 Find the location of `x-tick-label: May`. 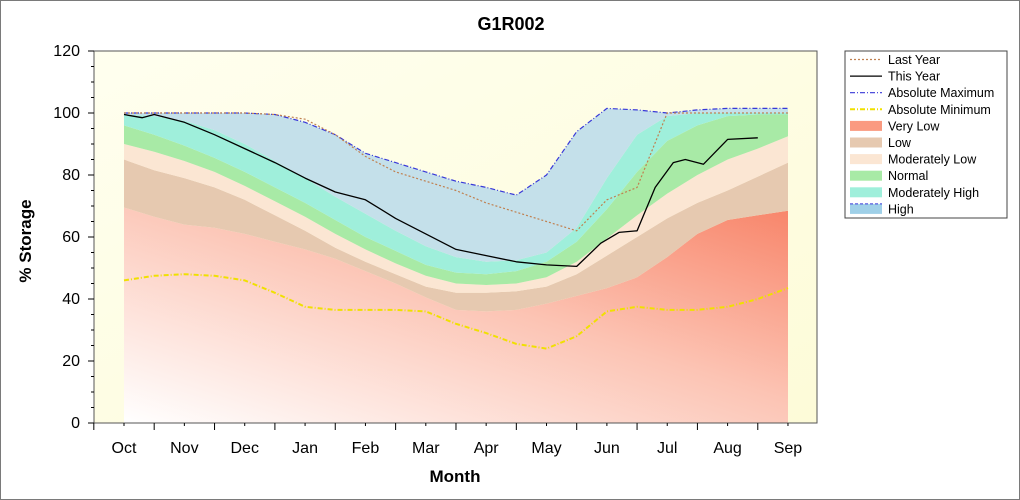

x-tick-label: May is located at coordinates (546, 448).